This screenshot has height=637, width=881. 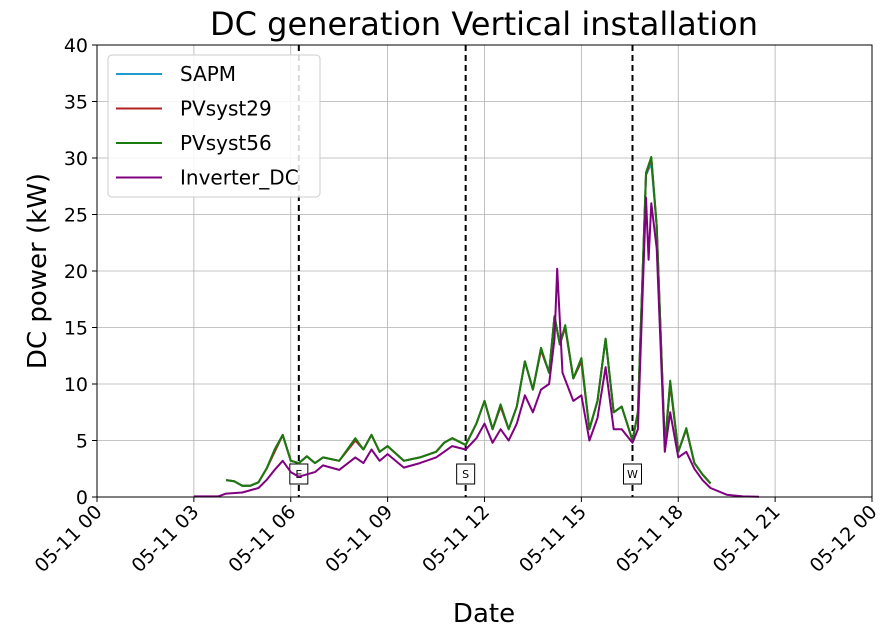 What do you see at coordinates (298, 474) in the screenshot?
I see `marker-label: E` at bounding box center [298, 474].